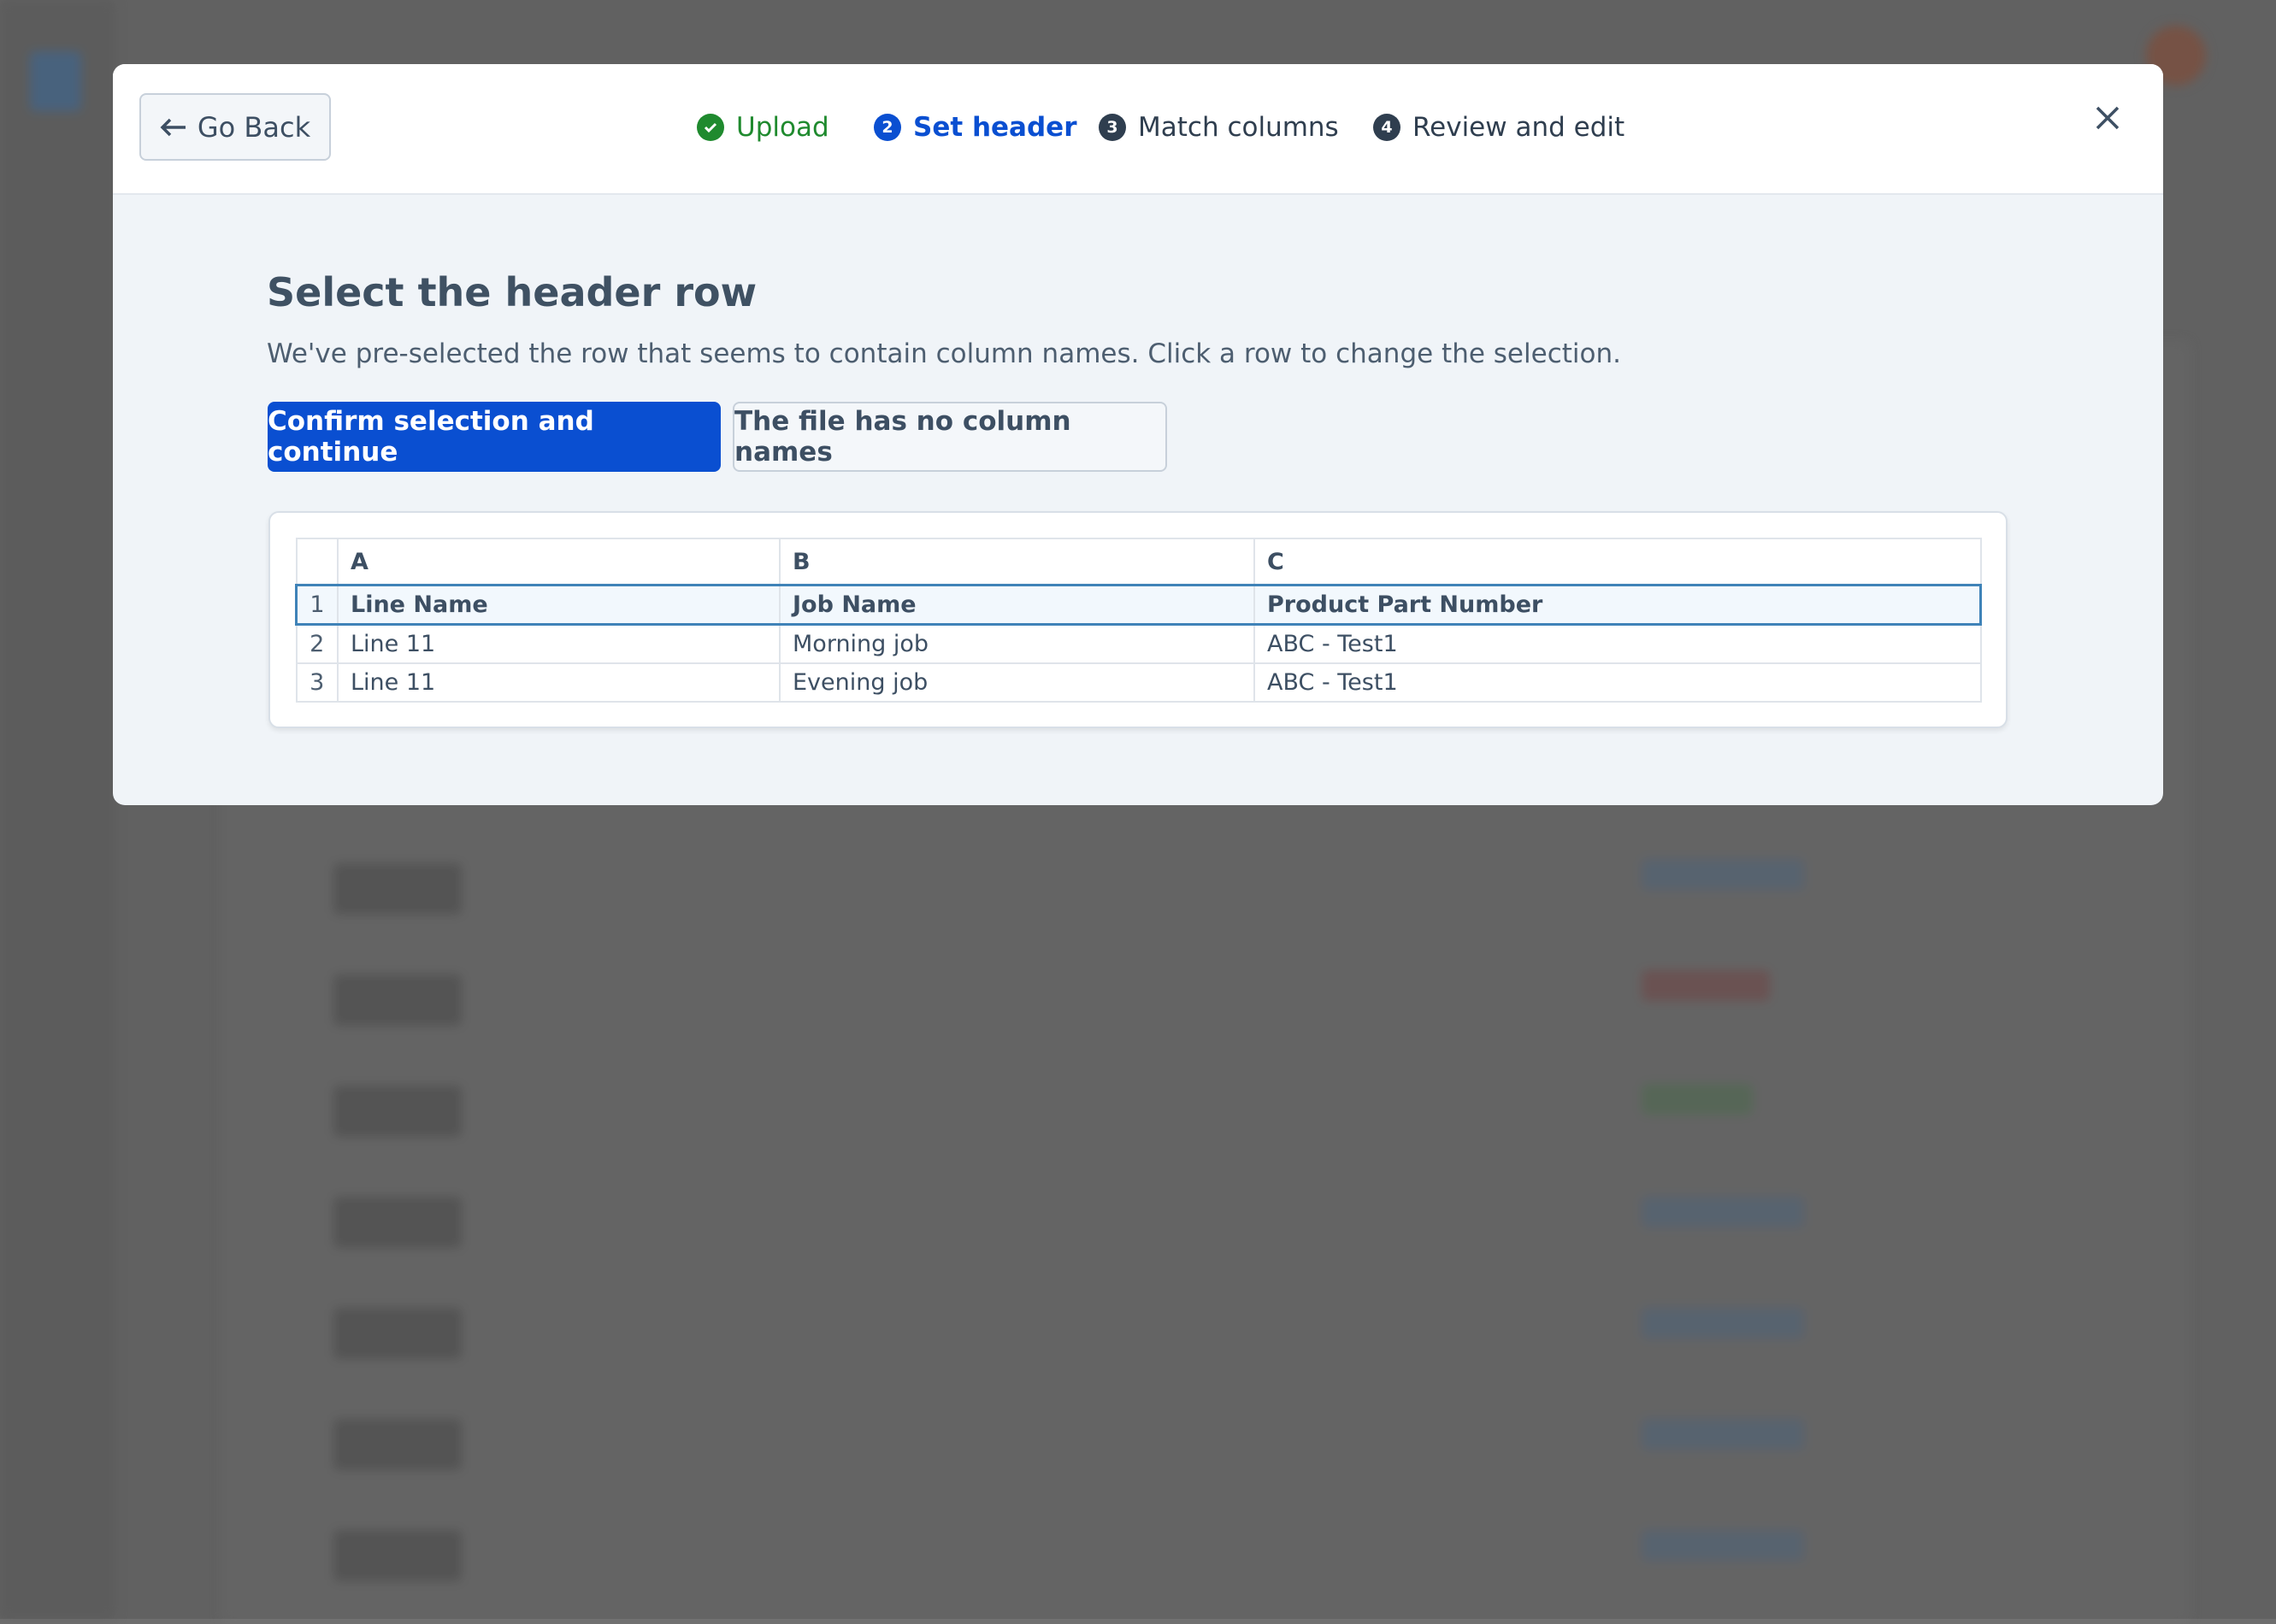 This screenshot has height=1624, width=2276. What do you see at coordinates (1017, 562) in the screenshot?
I see `column-letter: B` at bounding box center [1017, 562].